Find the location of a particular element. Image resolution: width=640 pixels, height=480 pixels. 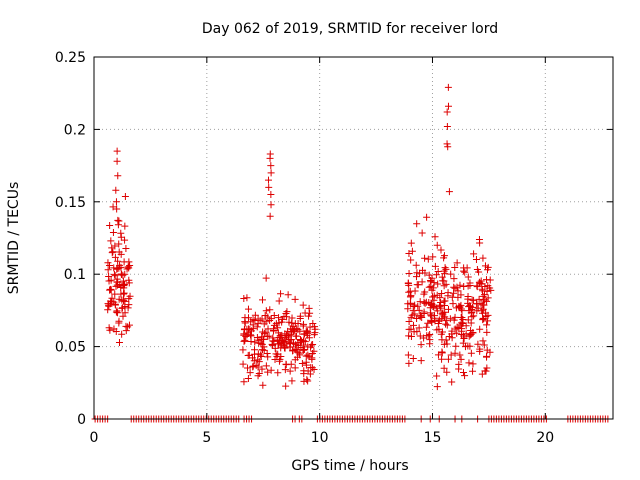

x-axis-title: GPS time / hours is located at coordinates (349, 466).